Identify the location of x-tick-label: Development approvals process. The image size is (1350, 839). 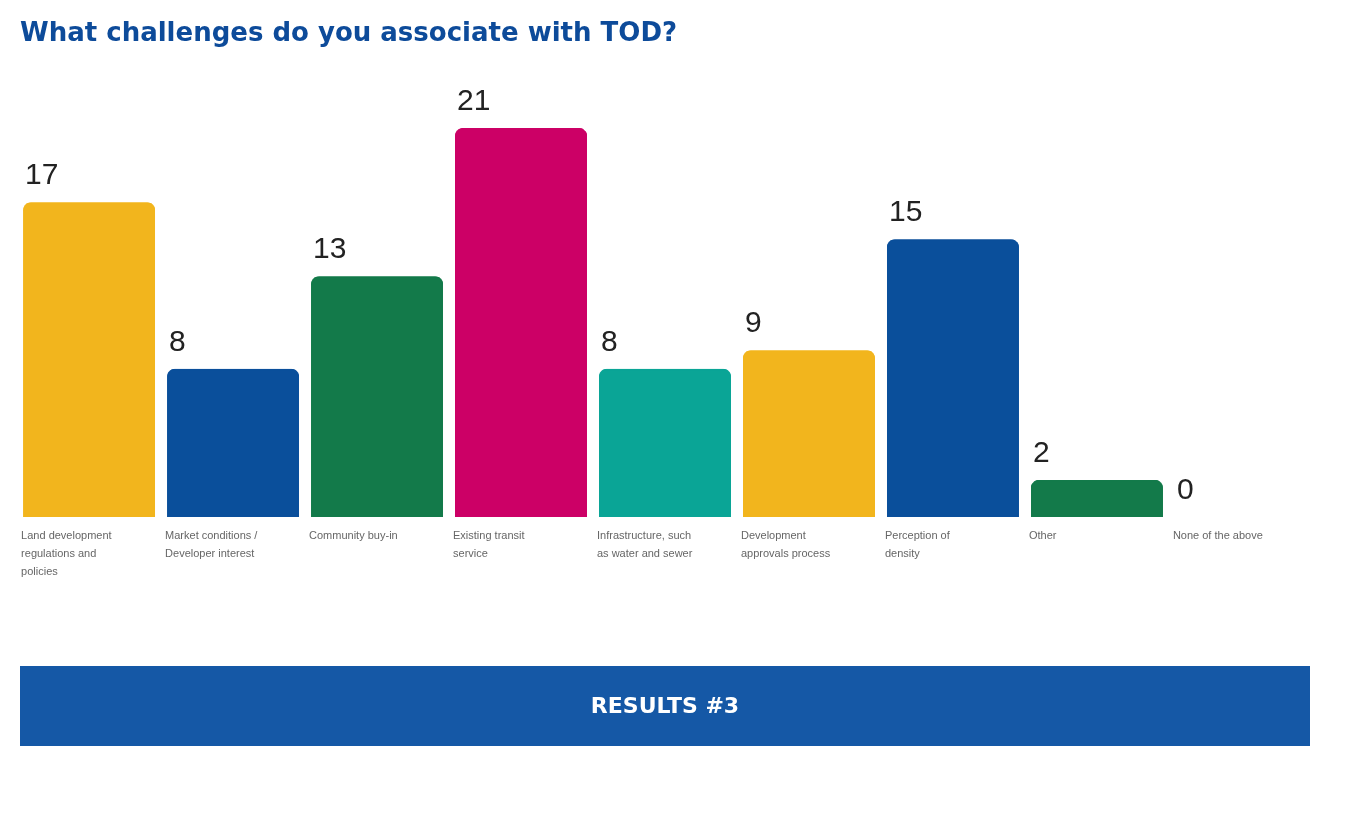
(785, 543).